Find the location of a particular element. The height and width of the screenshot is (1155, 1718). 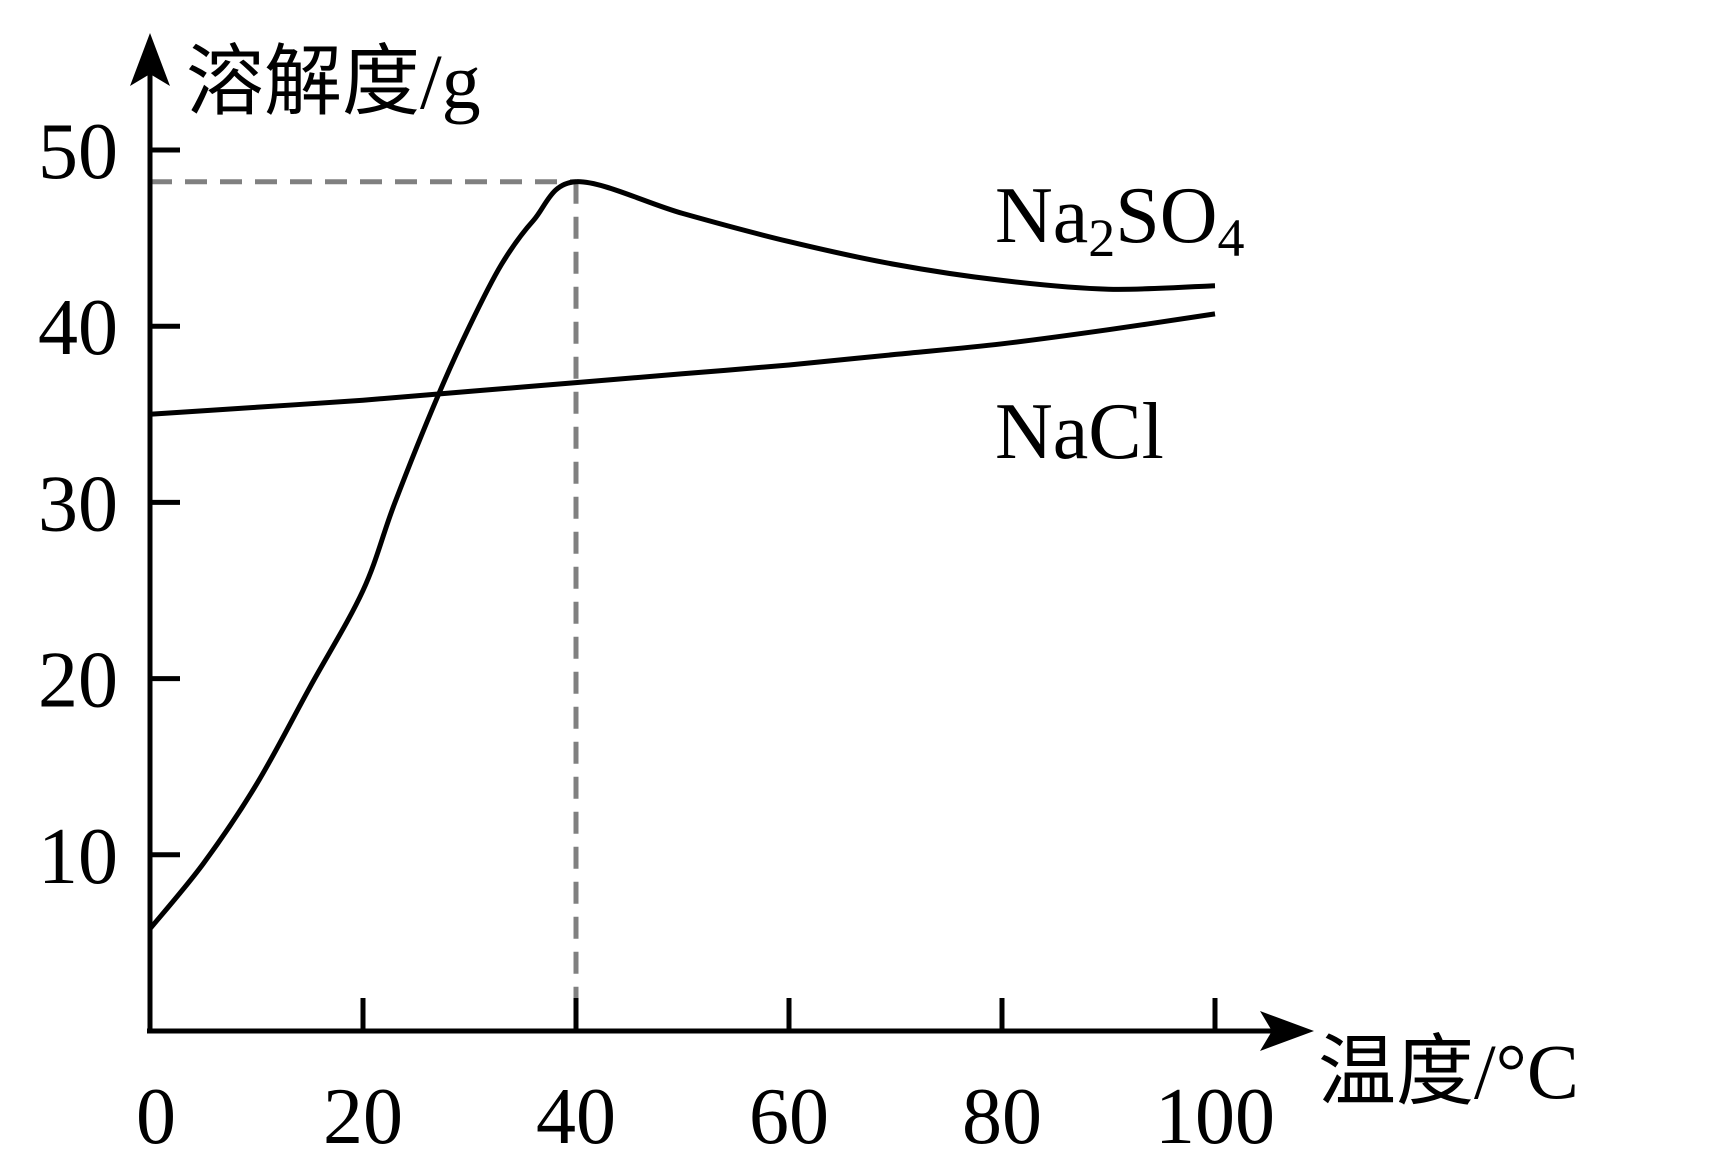

y-axis-title: 溶解度/g is located at coordinates (333, 81).